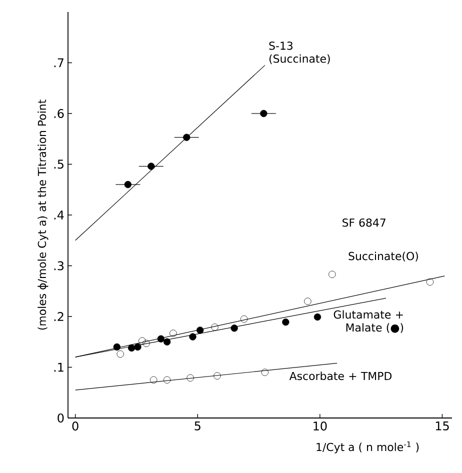 This screenshot has height=473, width=462. Describe the element at coordinates (61, 418) in the screenshot. I see `y-tick-label: 0` at that location.